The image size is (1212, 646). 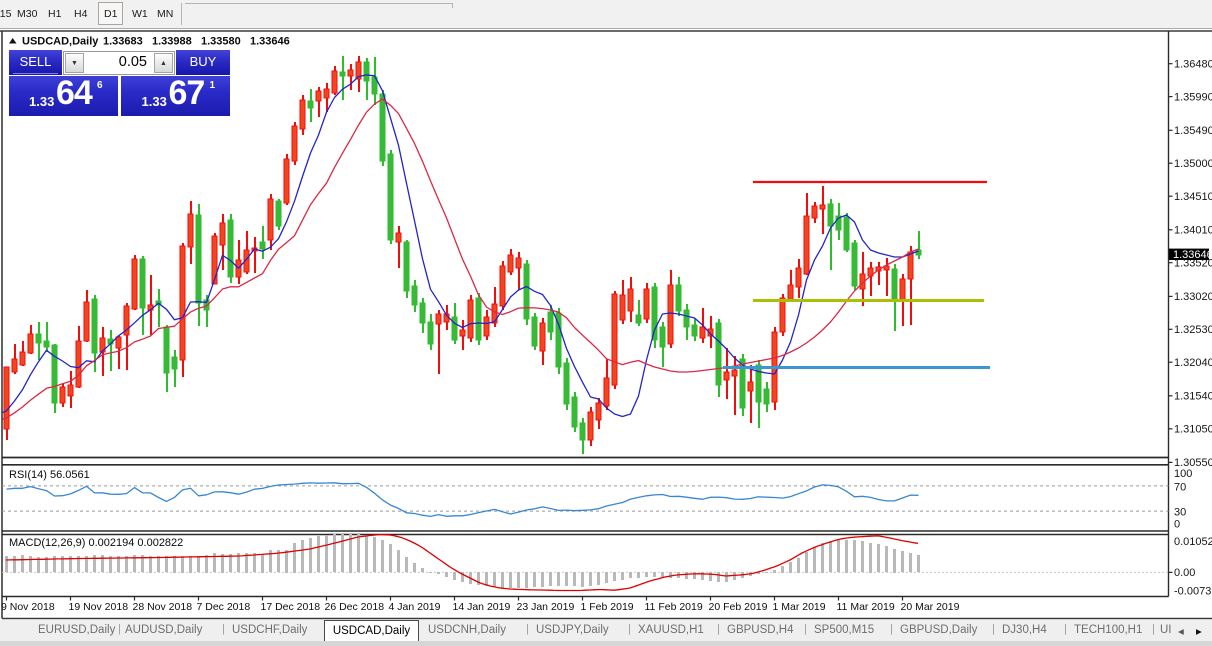 What do you see at coordinates (291, 607) in the screenshot?
I see `svg-text: 17 Dec 2018` at bounding box center [291, 607].